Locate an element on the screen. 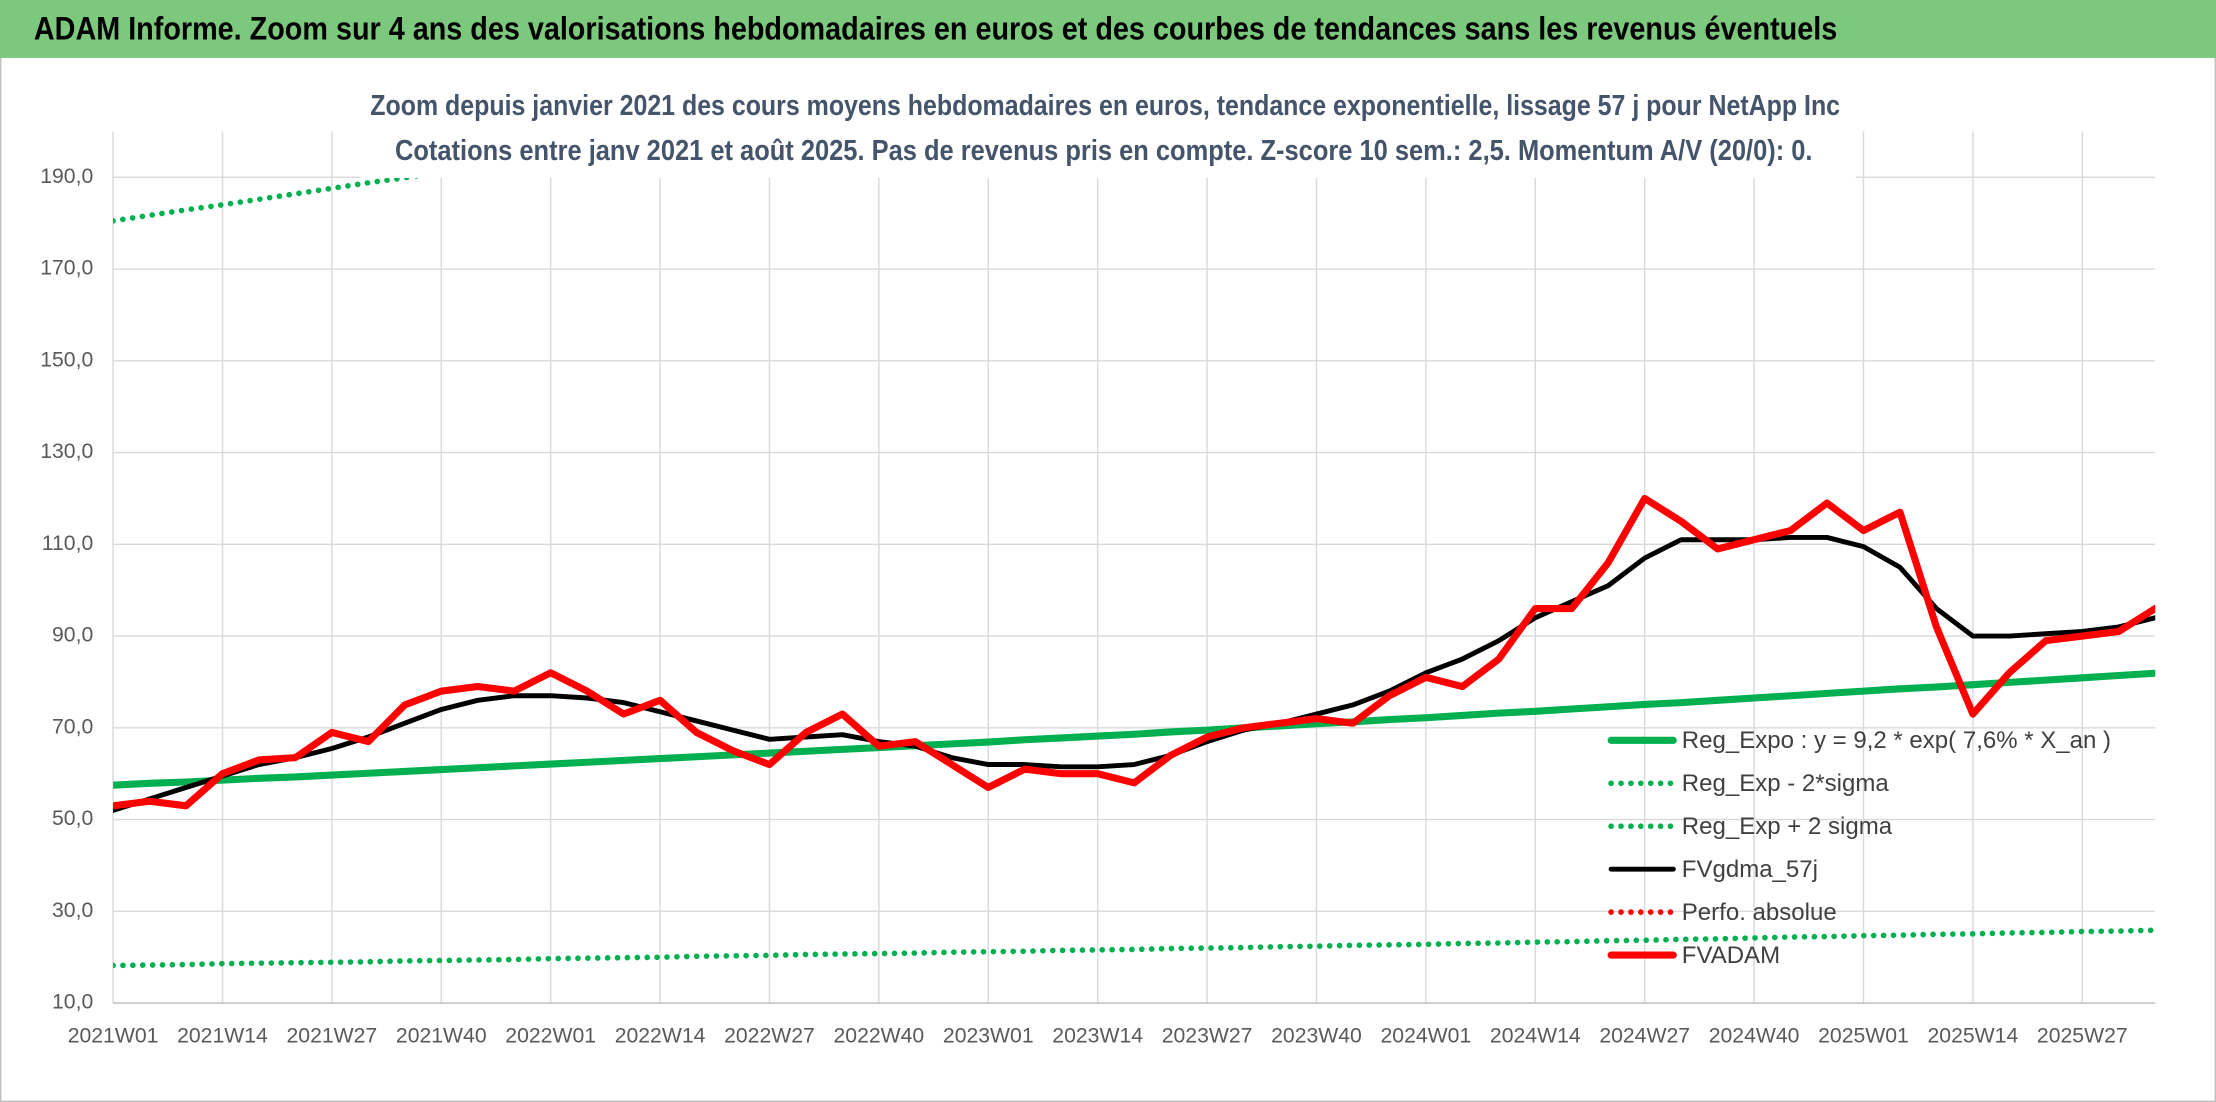 Image resolution: width=2216 pixels, height=1102 pixels. x-tick-label: 2025W14 is located at coordinates (1973, 1036).